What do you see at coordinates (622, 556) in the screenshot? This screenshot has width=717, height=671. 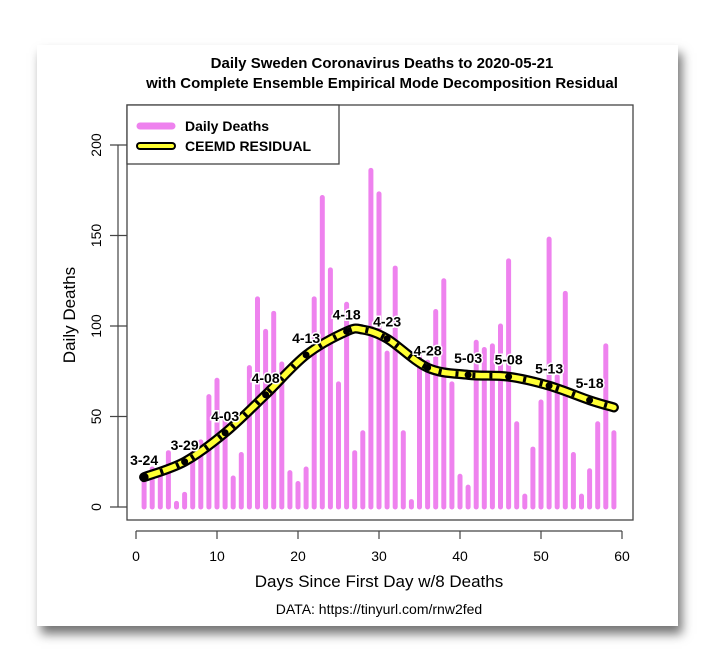 I see `x-tick-label: 60` at bounding box center [622, 556].